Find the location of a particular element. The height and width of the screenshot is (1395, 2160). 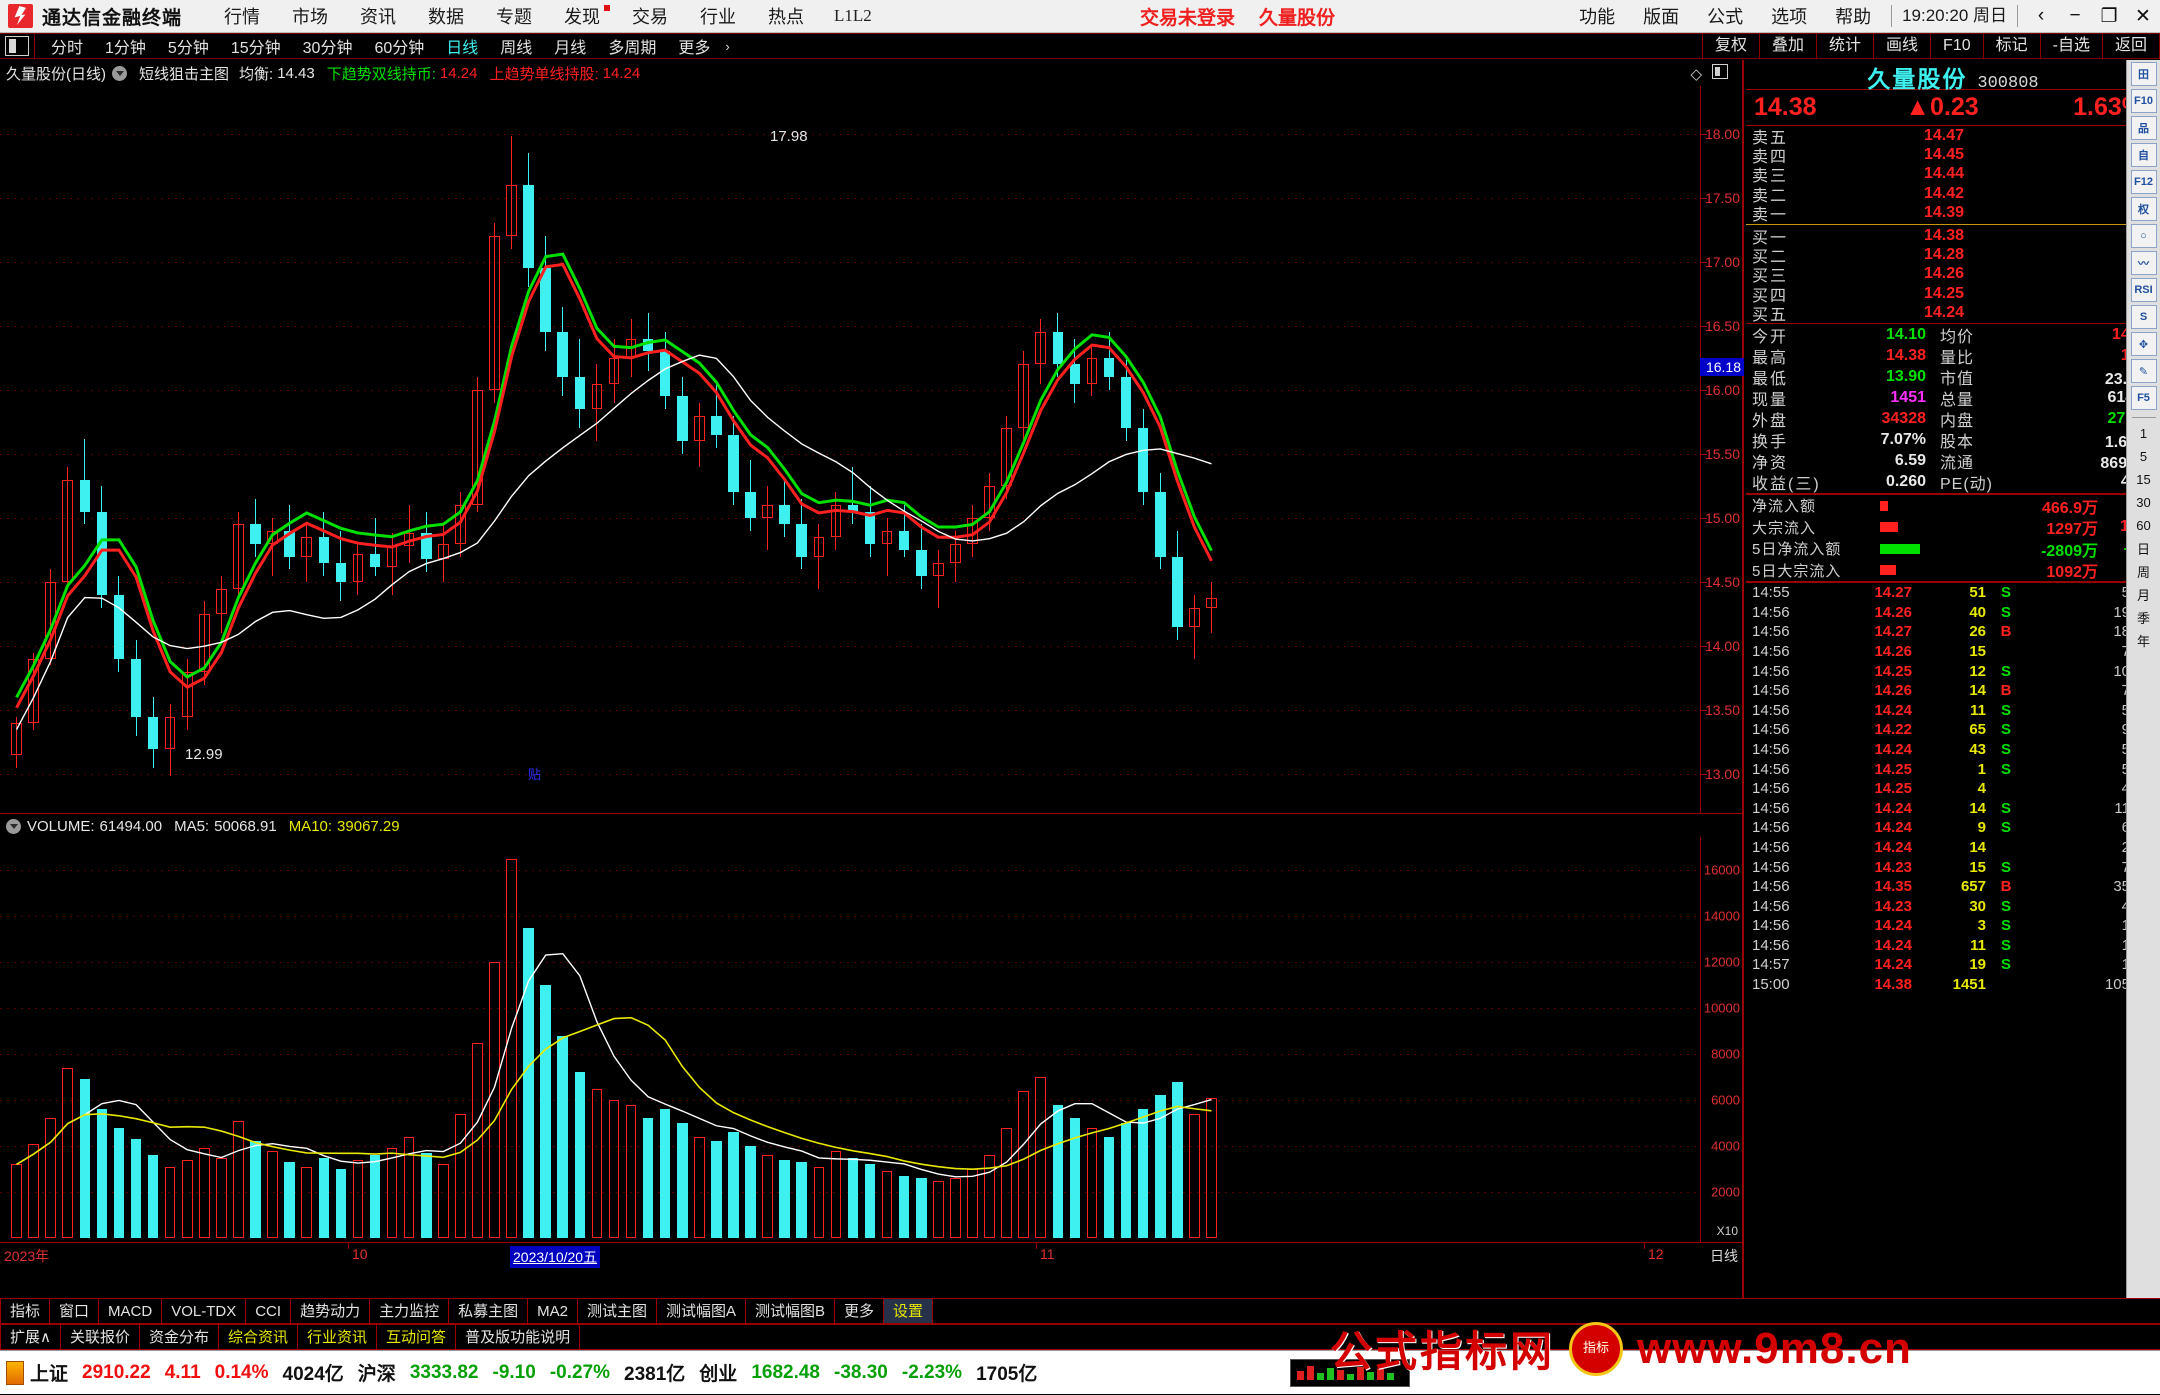

tick-row-8: 14:56 14.24 43 S5 is located at coordinates (1953, 750).